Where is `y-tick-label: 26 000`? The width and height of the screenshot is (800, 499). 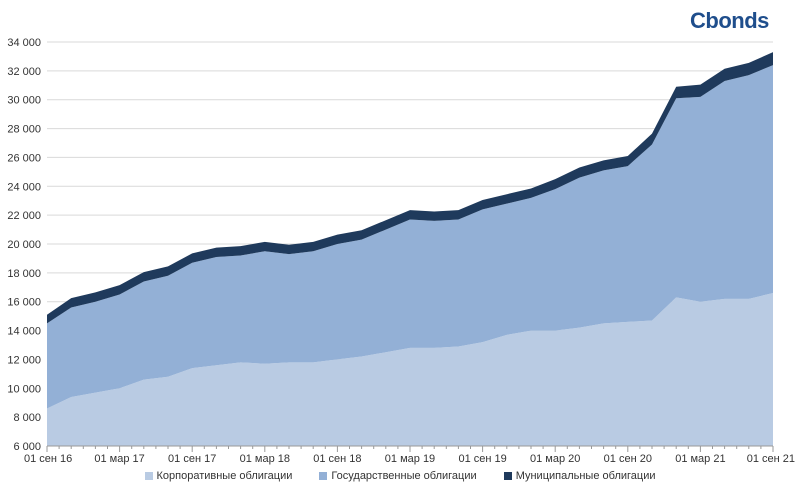
y-tick-label: 26 000 is located at coordinates (24, 158).